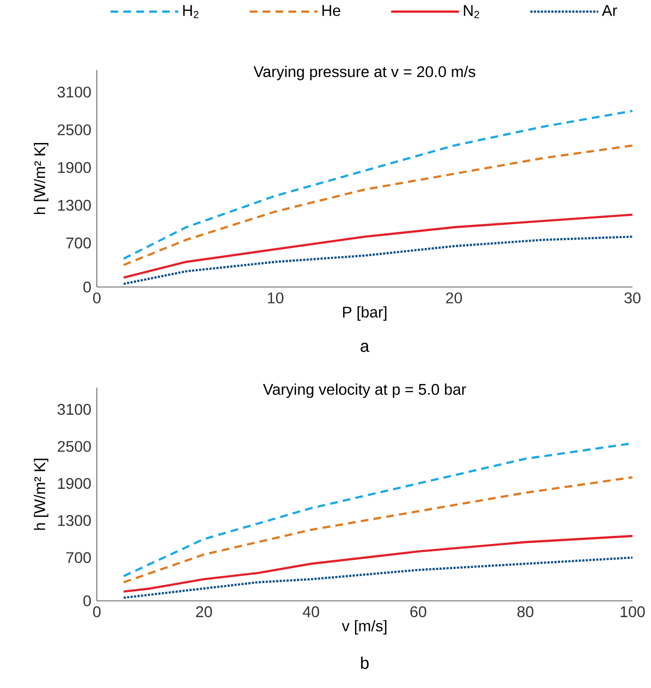  I want to click on x-tick-label: 30, so click(632, 298).